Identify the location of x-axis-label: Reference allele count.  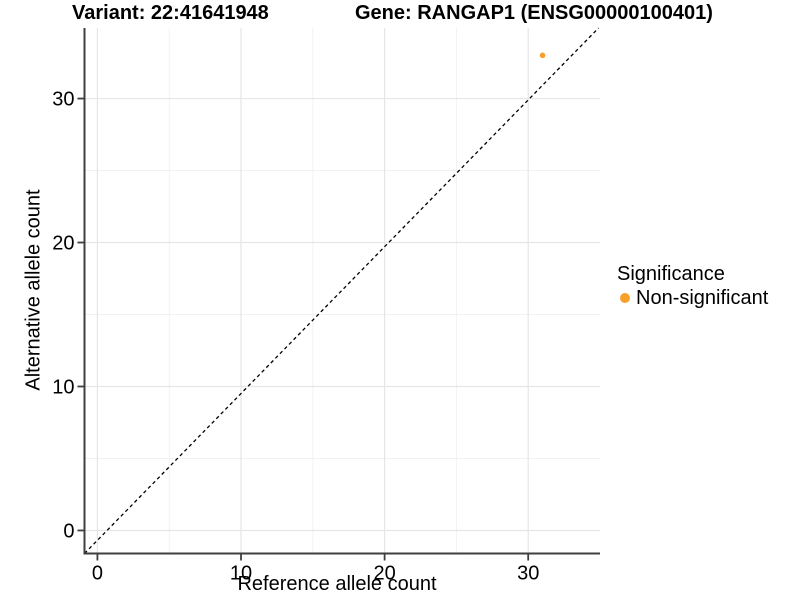
(337, 584).